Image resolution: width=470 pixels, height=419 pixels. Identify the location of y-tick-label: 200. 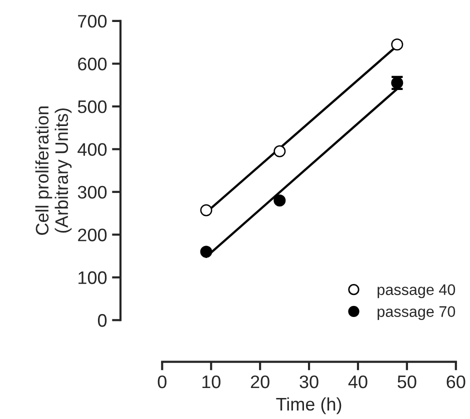
(92, 235).